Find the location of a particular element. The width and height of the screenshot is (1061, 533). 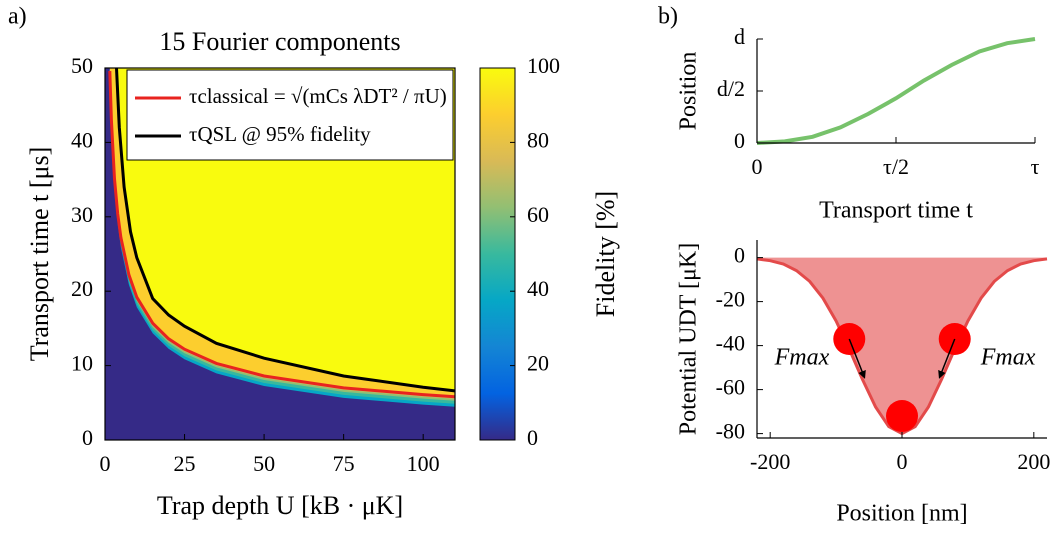

panel-label: b) is located at coordinates (668, 17).